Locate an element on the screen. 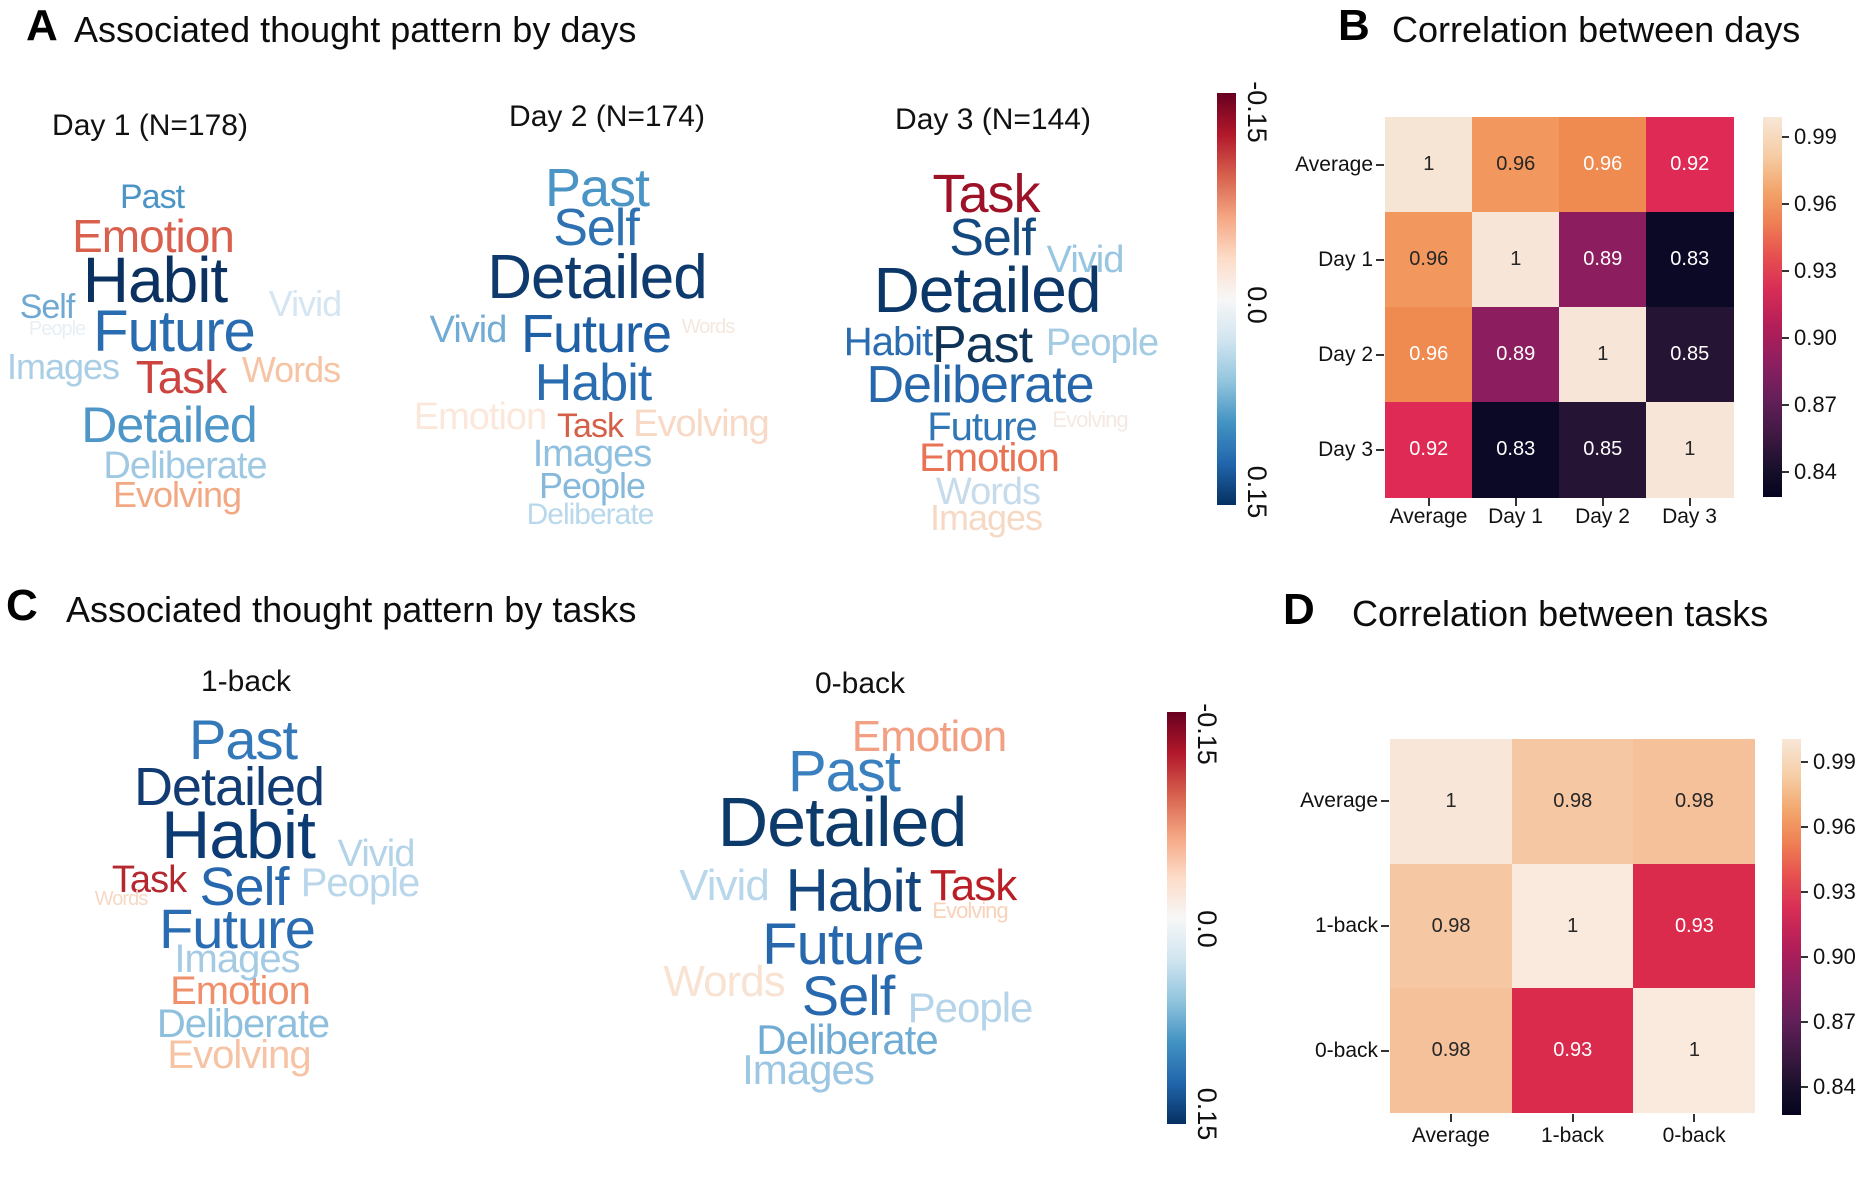 This screenshot has width=1865, height=1178. panel-d-colorbar-tick-label: 0.96 is located at coordinates (1834, 826).